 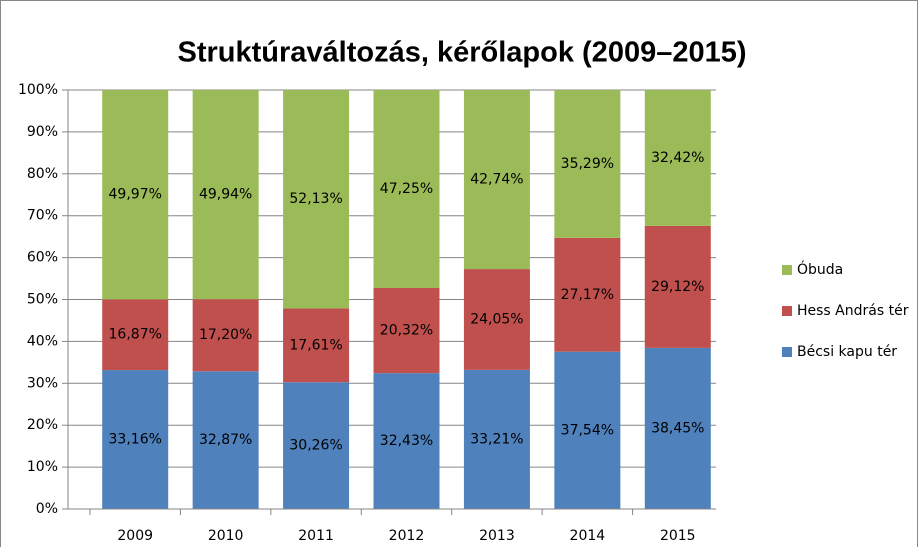 What do you see at coordinates (42, 300) in the screenshot?
I see `y-tick-label: 50%` at bounding box center [42, 300].